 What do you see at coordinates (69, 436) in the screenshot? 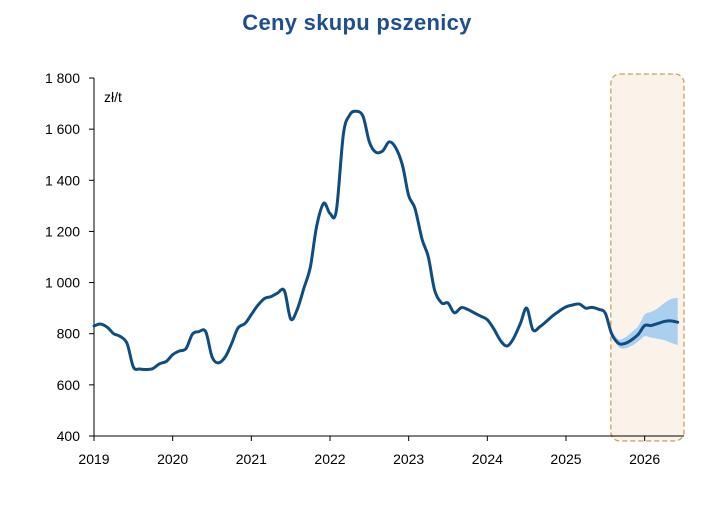
I see `y-tick-label: 400` at bounding box center [69, 436].